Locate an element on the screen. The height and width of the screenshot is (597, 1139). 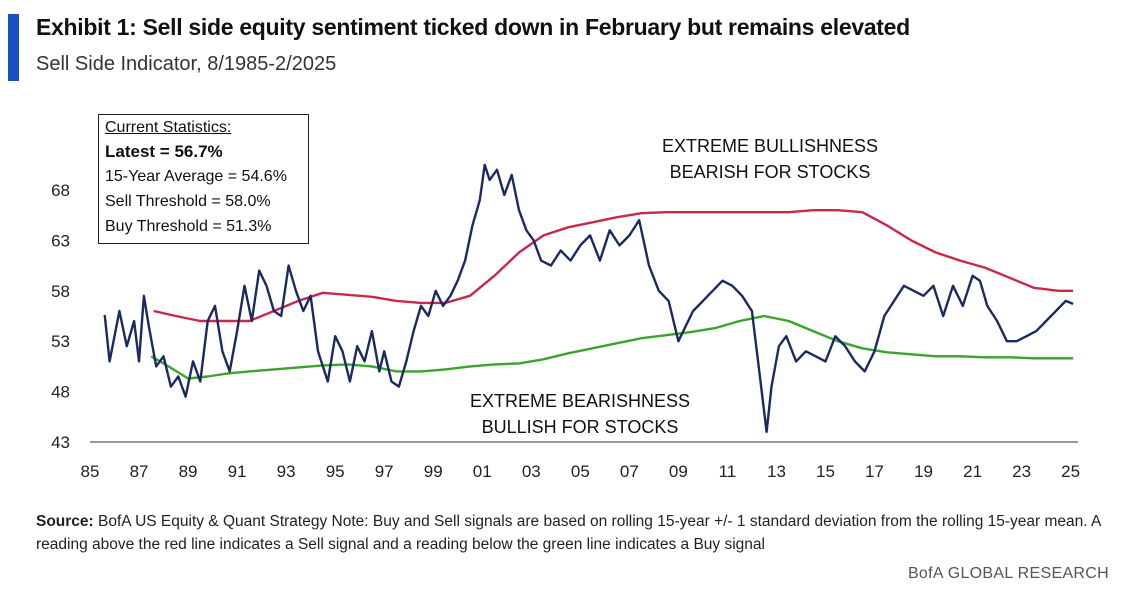
x-tick-label: 91 is located at coordinates (237, 471).